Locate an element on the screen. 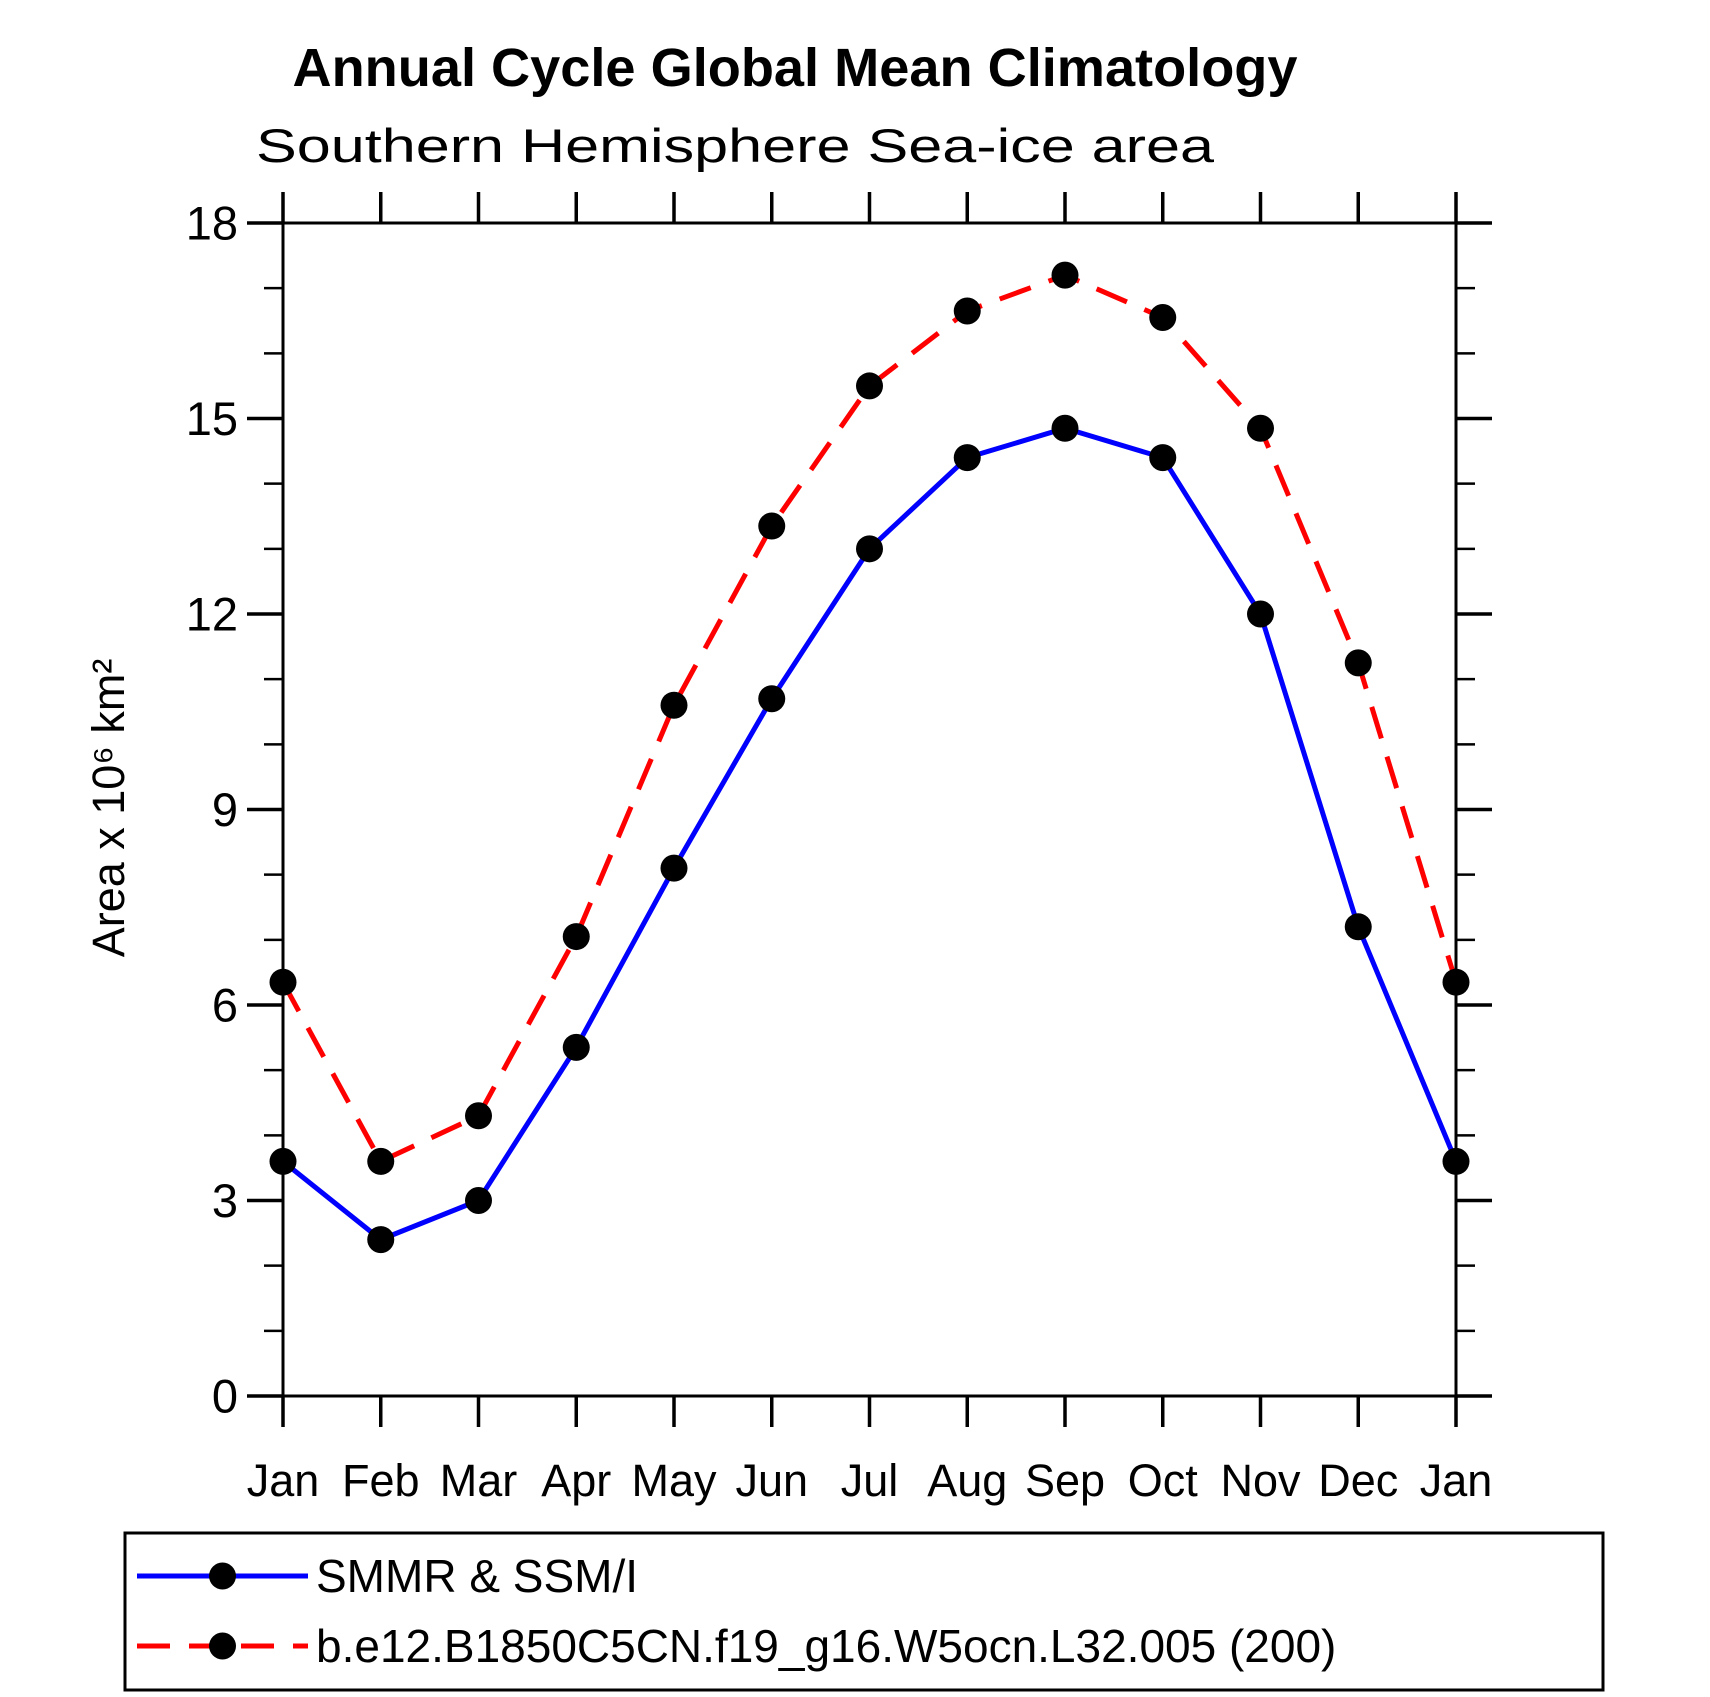 The height and width of the screenshot is (1697, 1710). x-tick-label: Jun is located at coordinates (771, 1480).